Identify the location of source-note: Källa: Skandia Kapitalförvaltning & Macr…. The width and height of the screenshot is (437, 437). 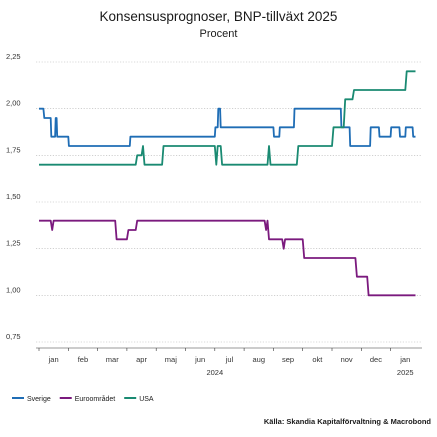
(348, 421).